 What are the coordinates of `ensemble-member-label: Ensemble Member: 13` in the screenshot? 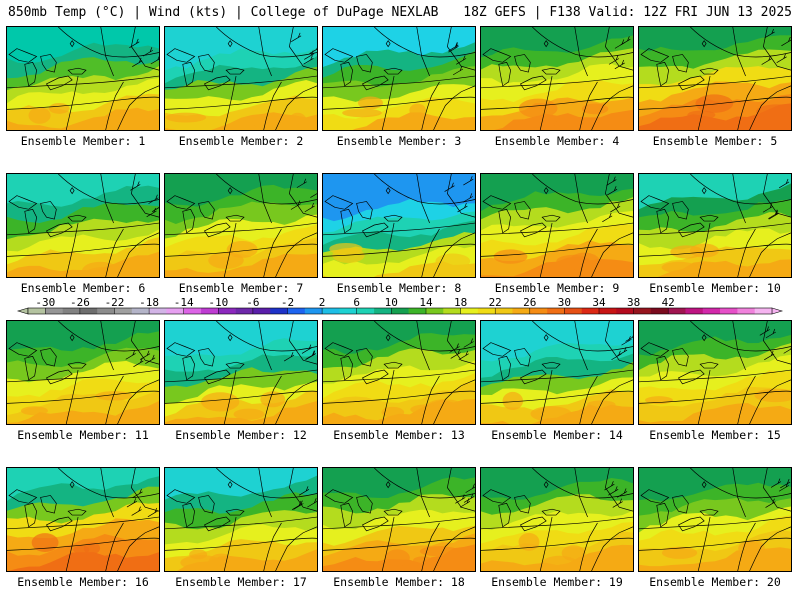 It's located at (399, 435).